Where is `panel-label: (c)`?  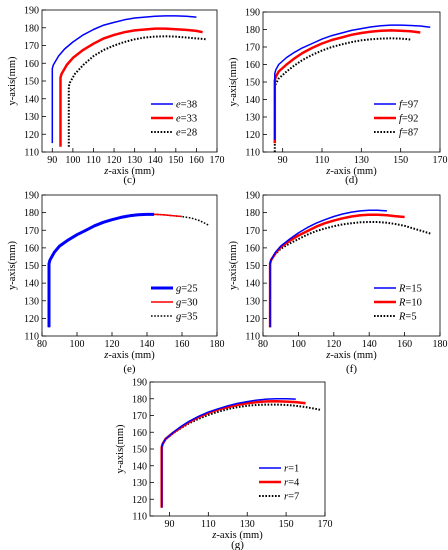 panel-label: (c) is located at coordinates (129, 180).